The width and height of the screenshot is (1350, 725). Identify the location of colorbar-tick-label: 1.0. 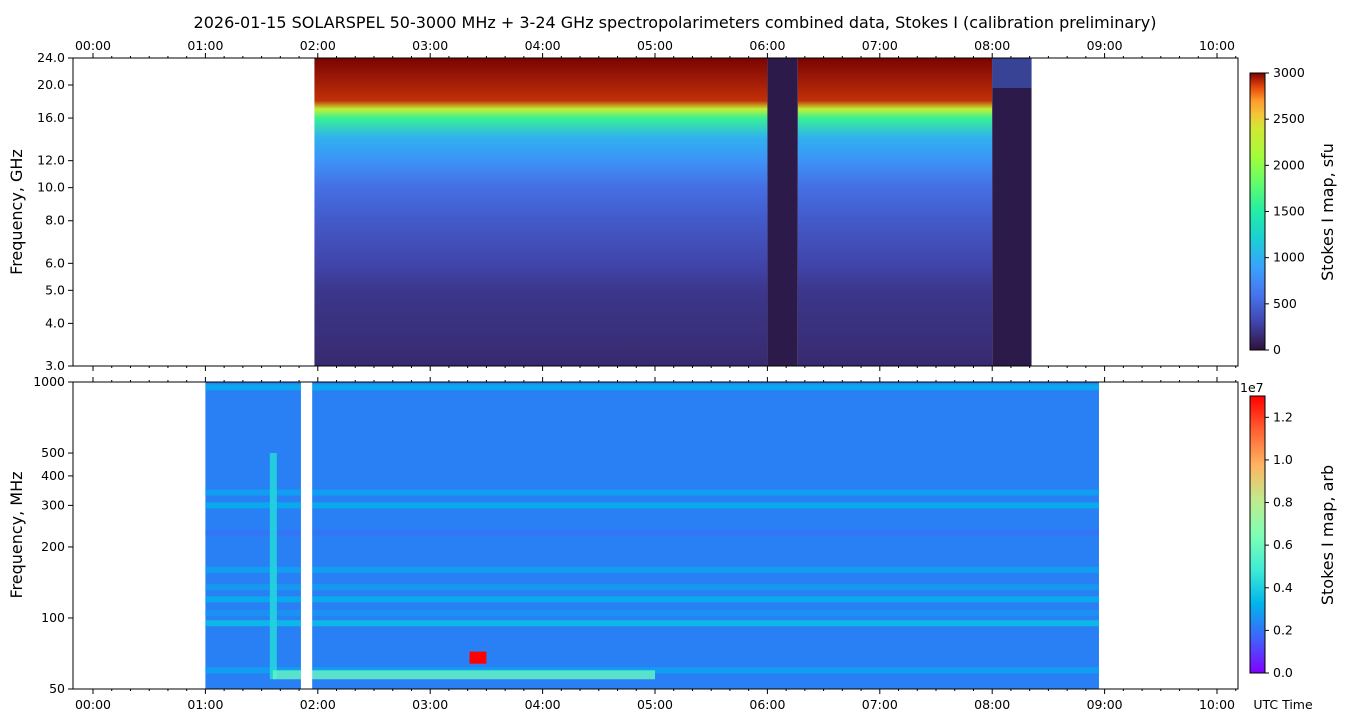
(1283, 459).